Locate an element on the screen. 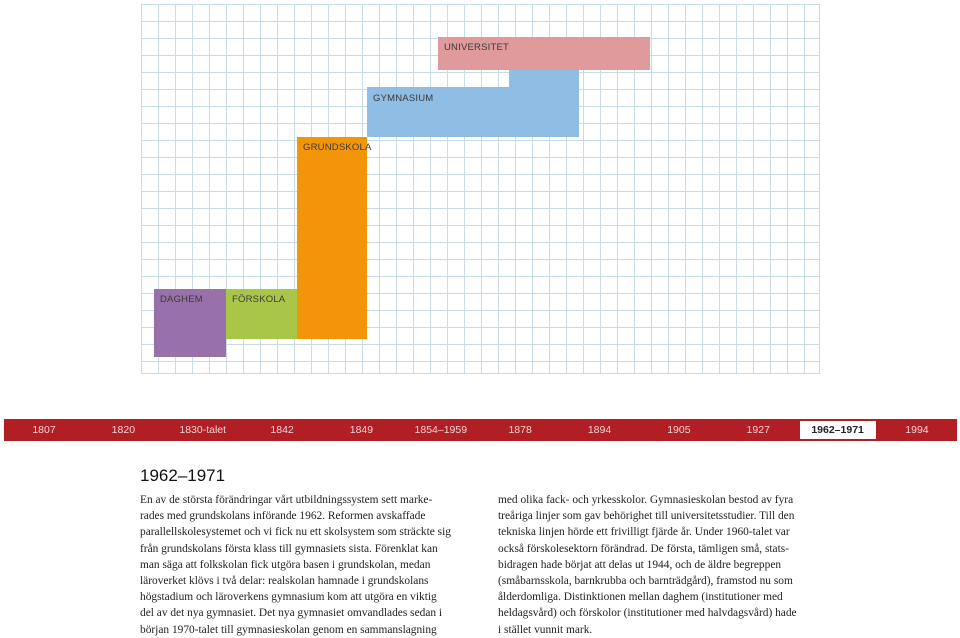 This screenshot has height=638, width=960. grundskola-block is located at coordinates (332, 238).